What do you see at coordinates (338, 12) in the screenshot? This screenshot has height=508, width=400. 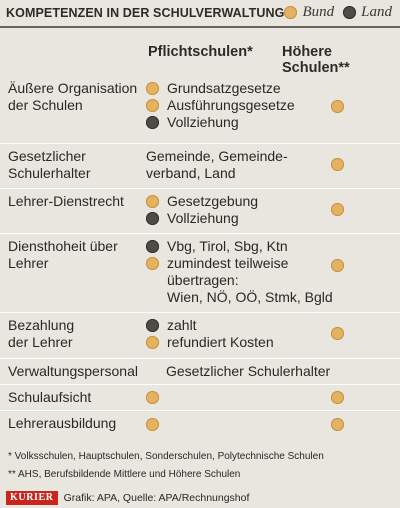 I see `legend: Bund Land` at bounding box center [338, 12].